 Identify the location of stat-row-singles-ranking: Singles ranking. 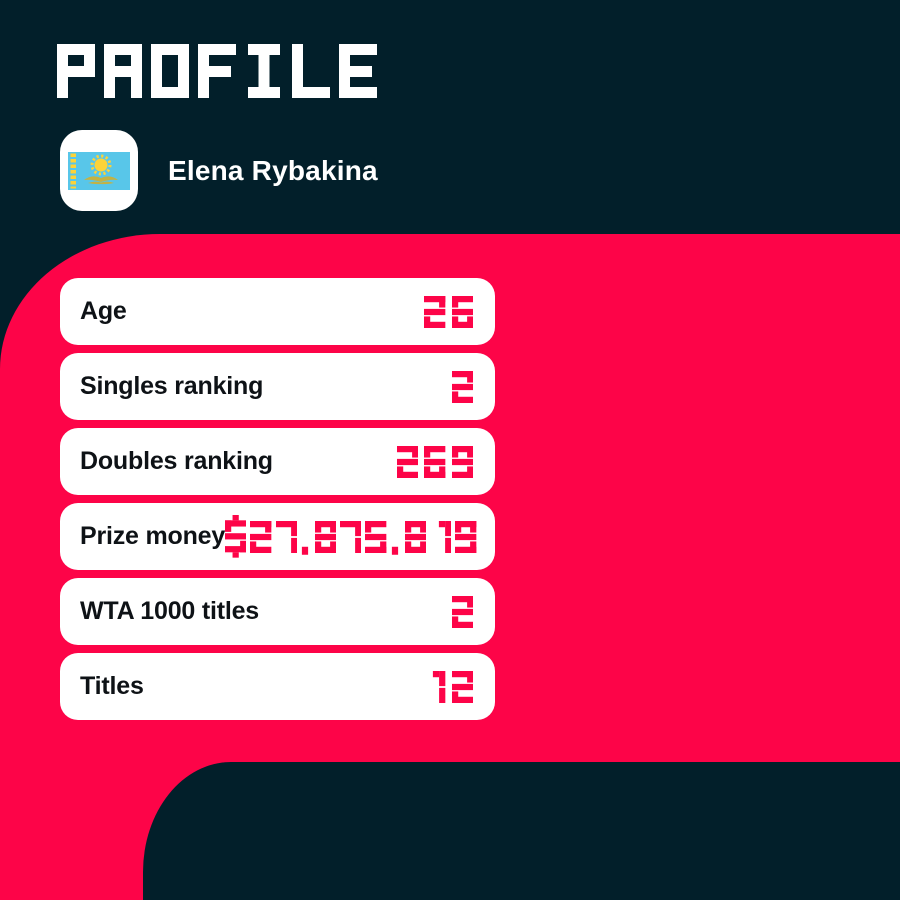
(277, 386).